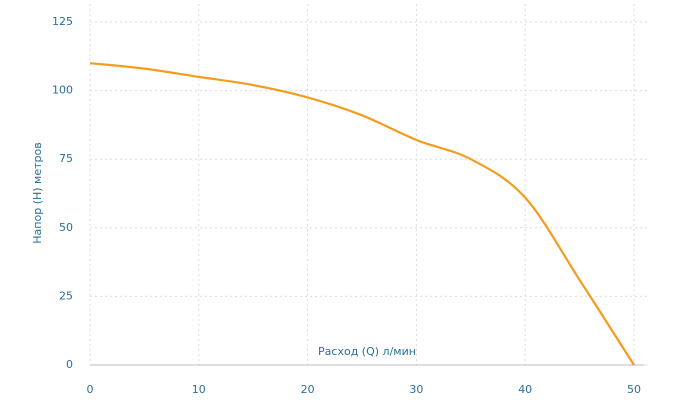 The image size is (679, 411). I want to click on x-tick-label: 20, so click(308, 389).